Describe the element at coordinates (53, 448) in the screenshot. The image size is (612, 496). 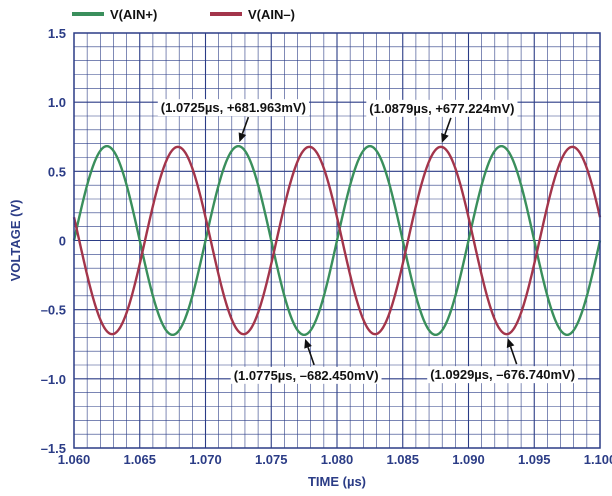
I see `y-tick-label: –1.5` at that location.